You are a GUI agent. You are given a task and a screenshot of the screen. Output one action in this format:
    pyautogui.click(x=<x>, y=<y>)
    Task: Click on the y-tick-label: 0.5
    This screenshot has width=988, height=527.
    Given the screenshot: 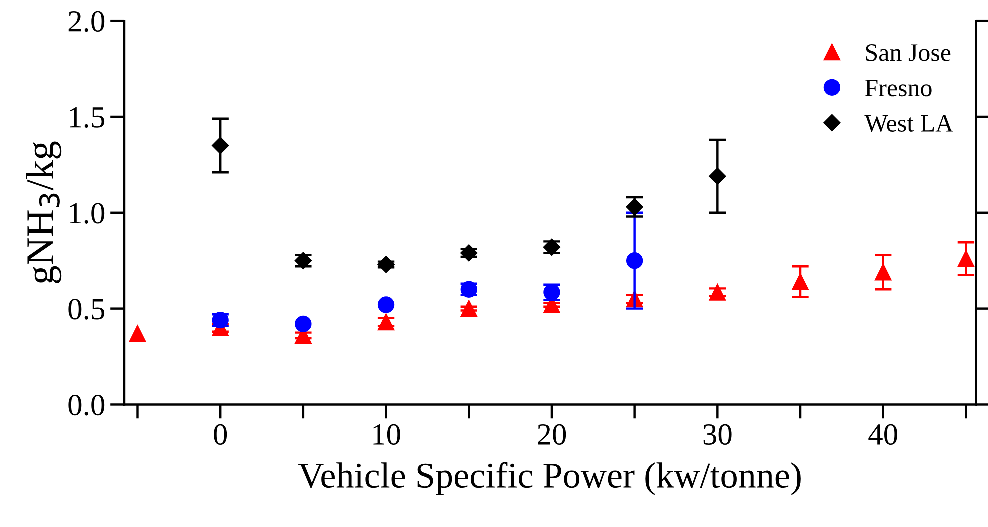 What is the action you would take?
    pyautogui.click(x=86, y=309)
    